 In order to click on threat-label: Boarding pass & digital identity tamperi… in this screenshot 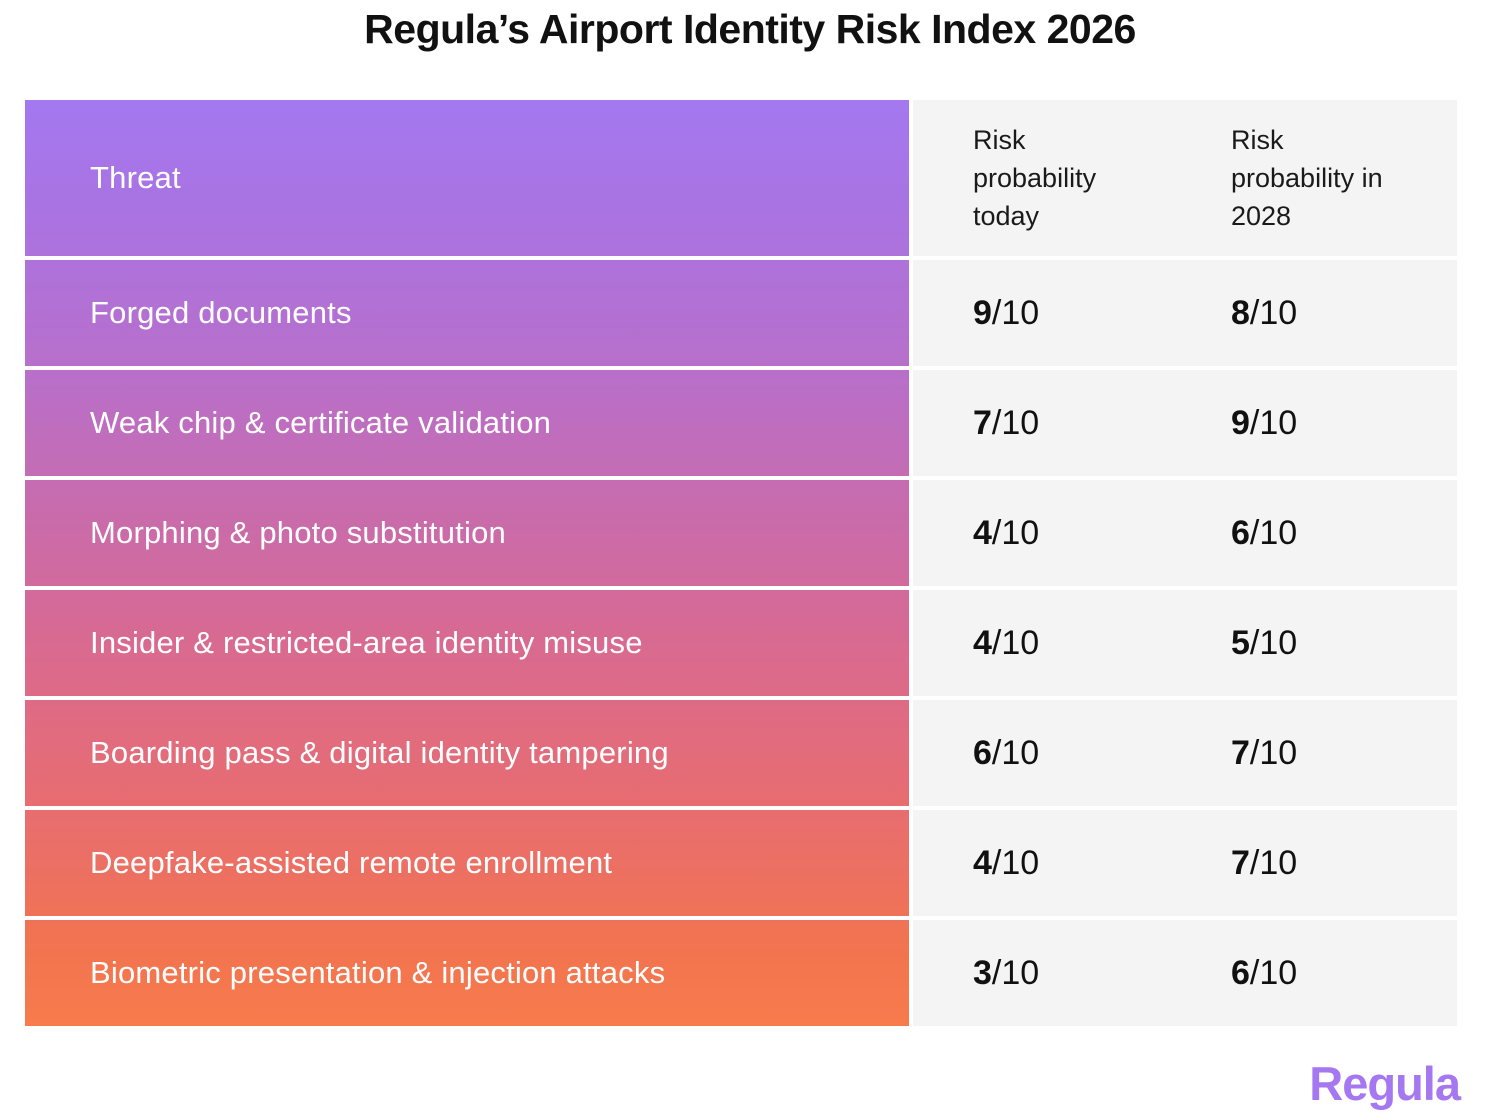, I will do `click(379, 752)`.